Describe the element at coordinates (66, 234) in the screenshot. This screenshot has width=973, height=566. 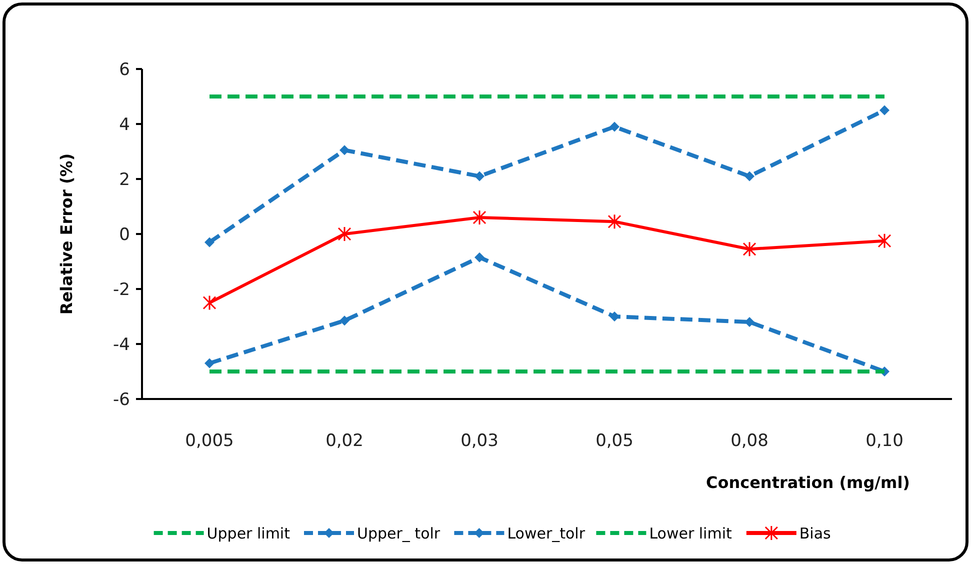
I see `y-axis-title: Relative Error (%)` at that location.